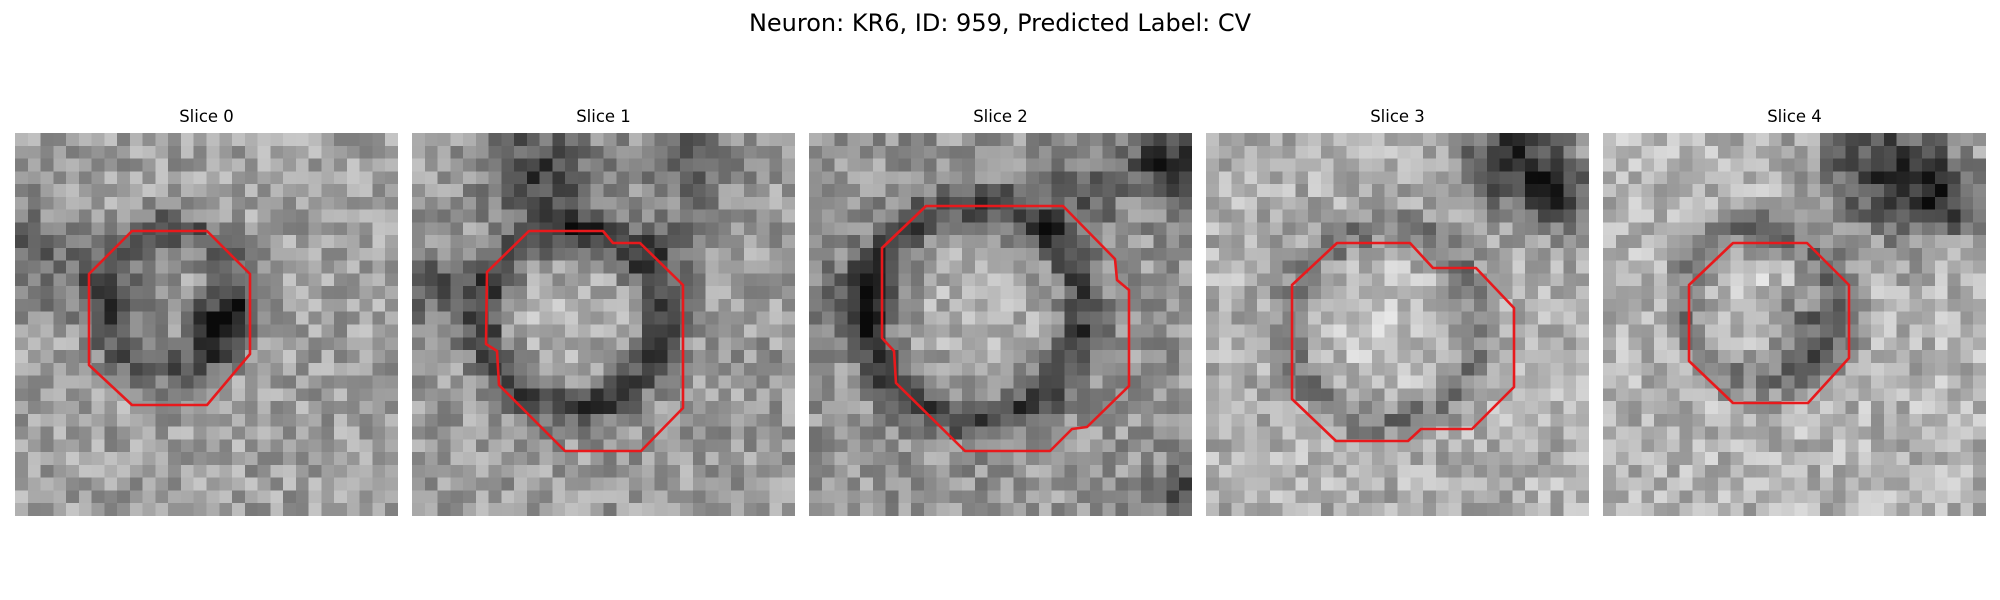 The image size is (2000, 600). I want to click on slice-panel-4: Slice 4, so click(1794, 117).